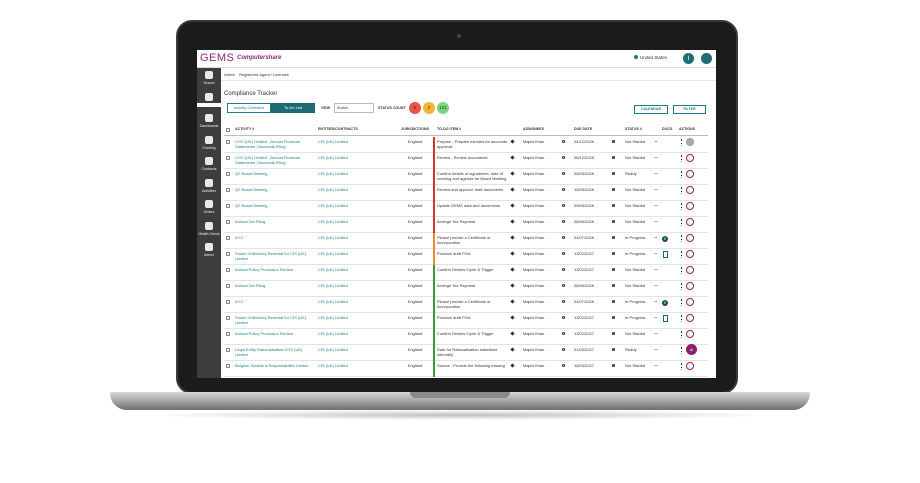 The height and width of the screenshot is (483, 920). Describe the element at coordinates (209, 126) in the screenshot. I see `nav-label: Dashboards` at that location.